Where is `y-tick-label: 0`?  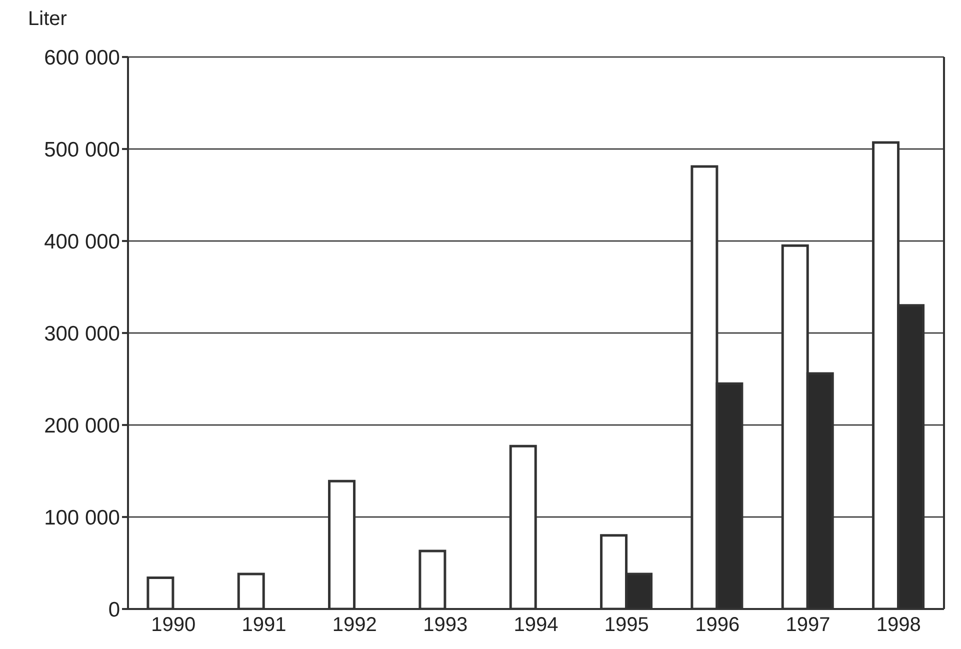 y-tick-label: 0 is located at coordinates (114, 610).